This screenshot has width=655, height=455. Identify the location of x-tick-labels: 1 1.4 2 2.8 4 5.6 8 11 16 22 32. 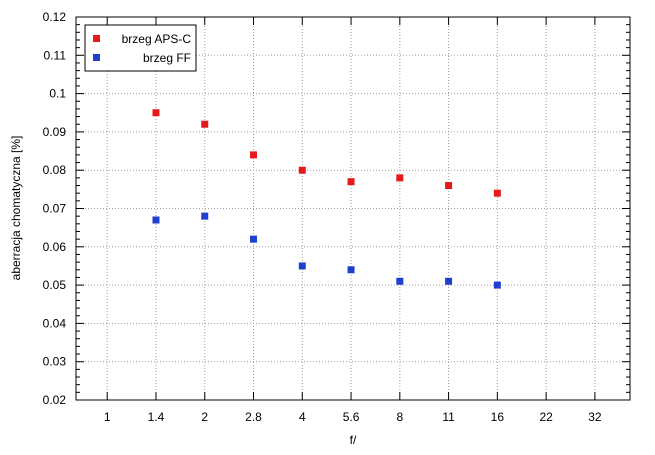
(353, 417).